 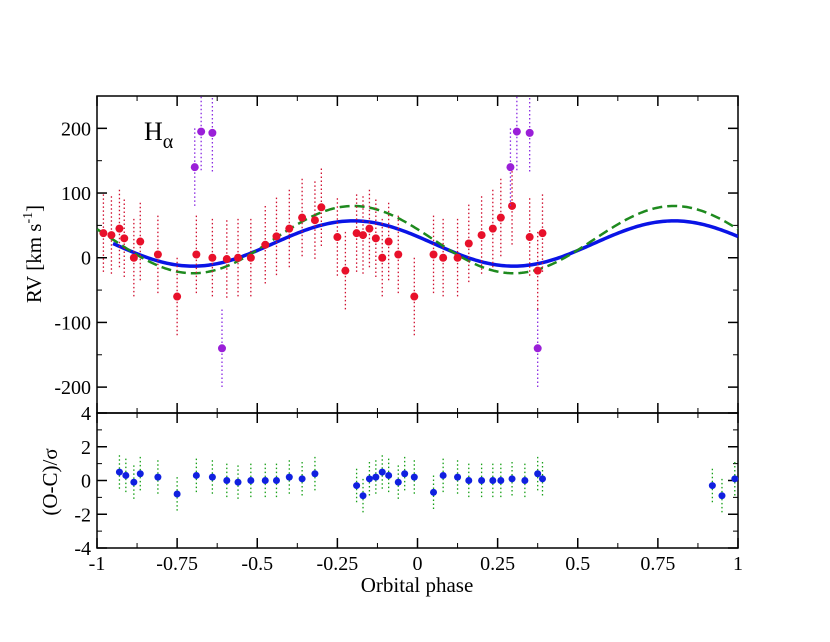 I want to click on rv-tick-label: -200, so click(x=72, y=388).